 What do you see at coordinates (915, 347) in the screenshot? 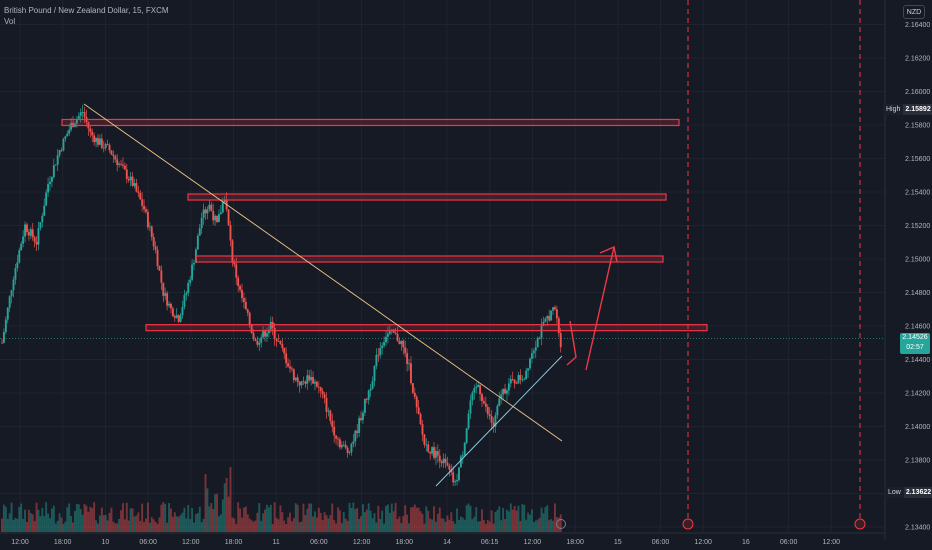
I see `bar-countdown: 02:57` at bounding box center [915, 347].